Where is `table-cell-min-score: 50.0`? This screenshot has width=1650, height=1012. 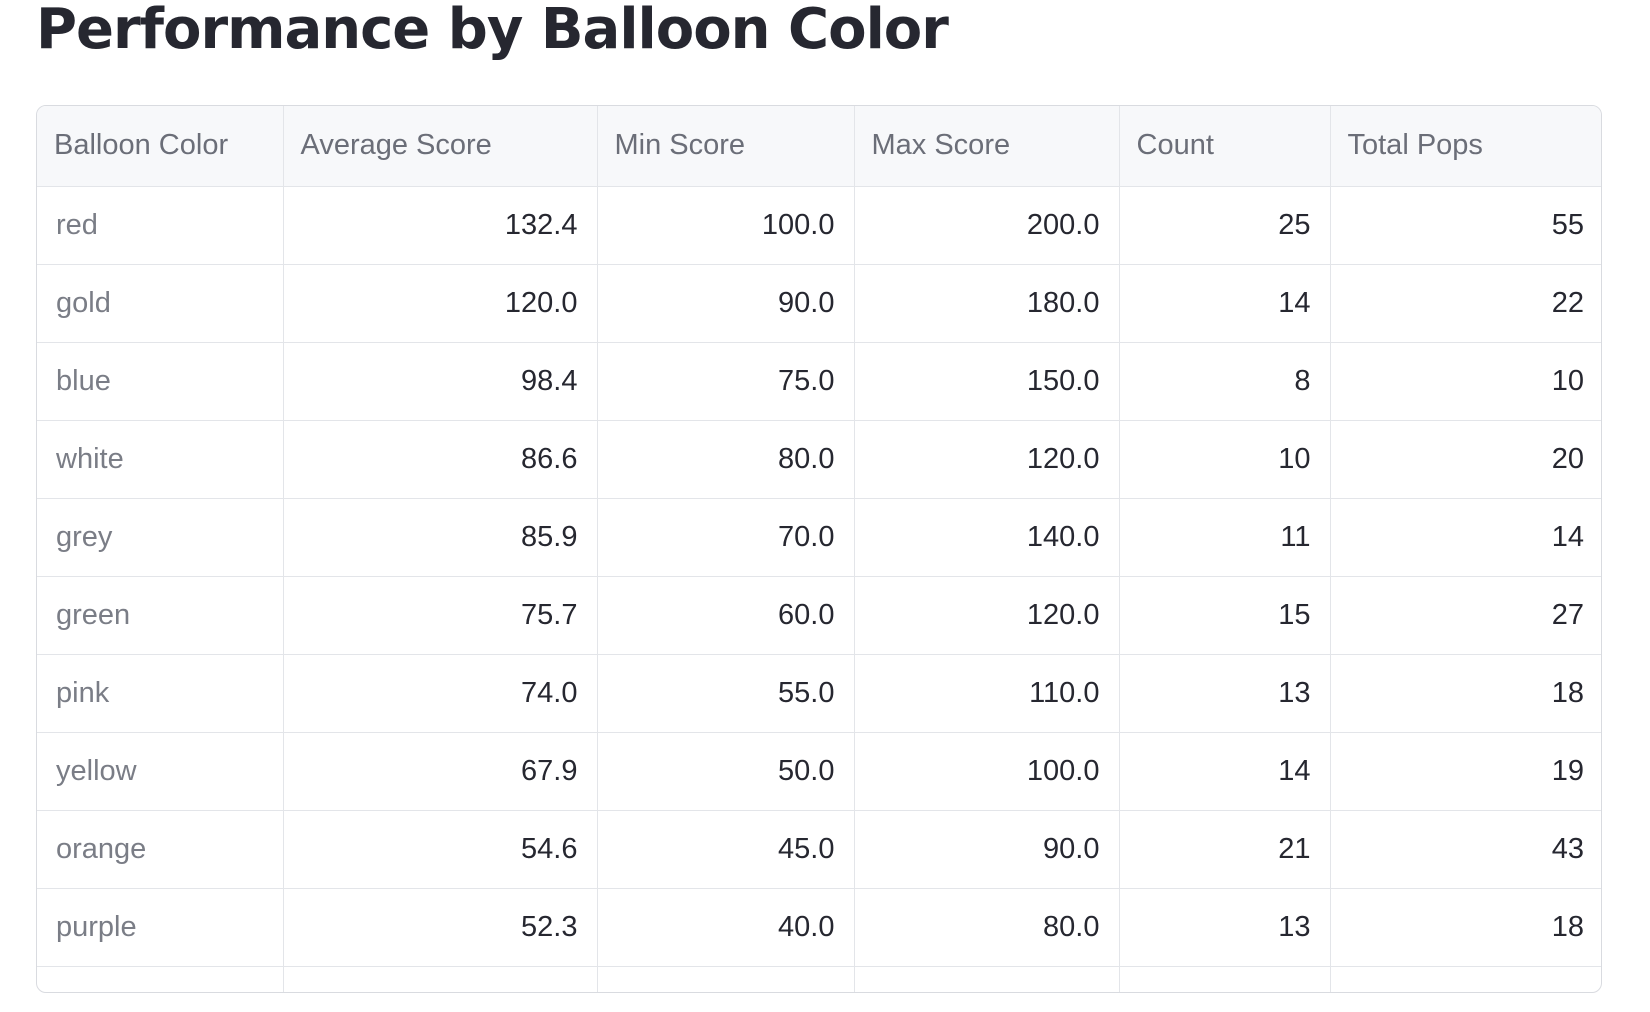 table-cell-min-score: 50.0 is located at coordinates (726, 771).